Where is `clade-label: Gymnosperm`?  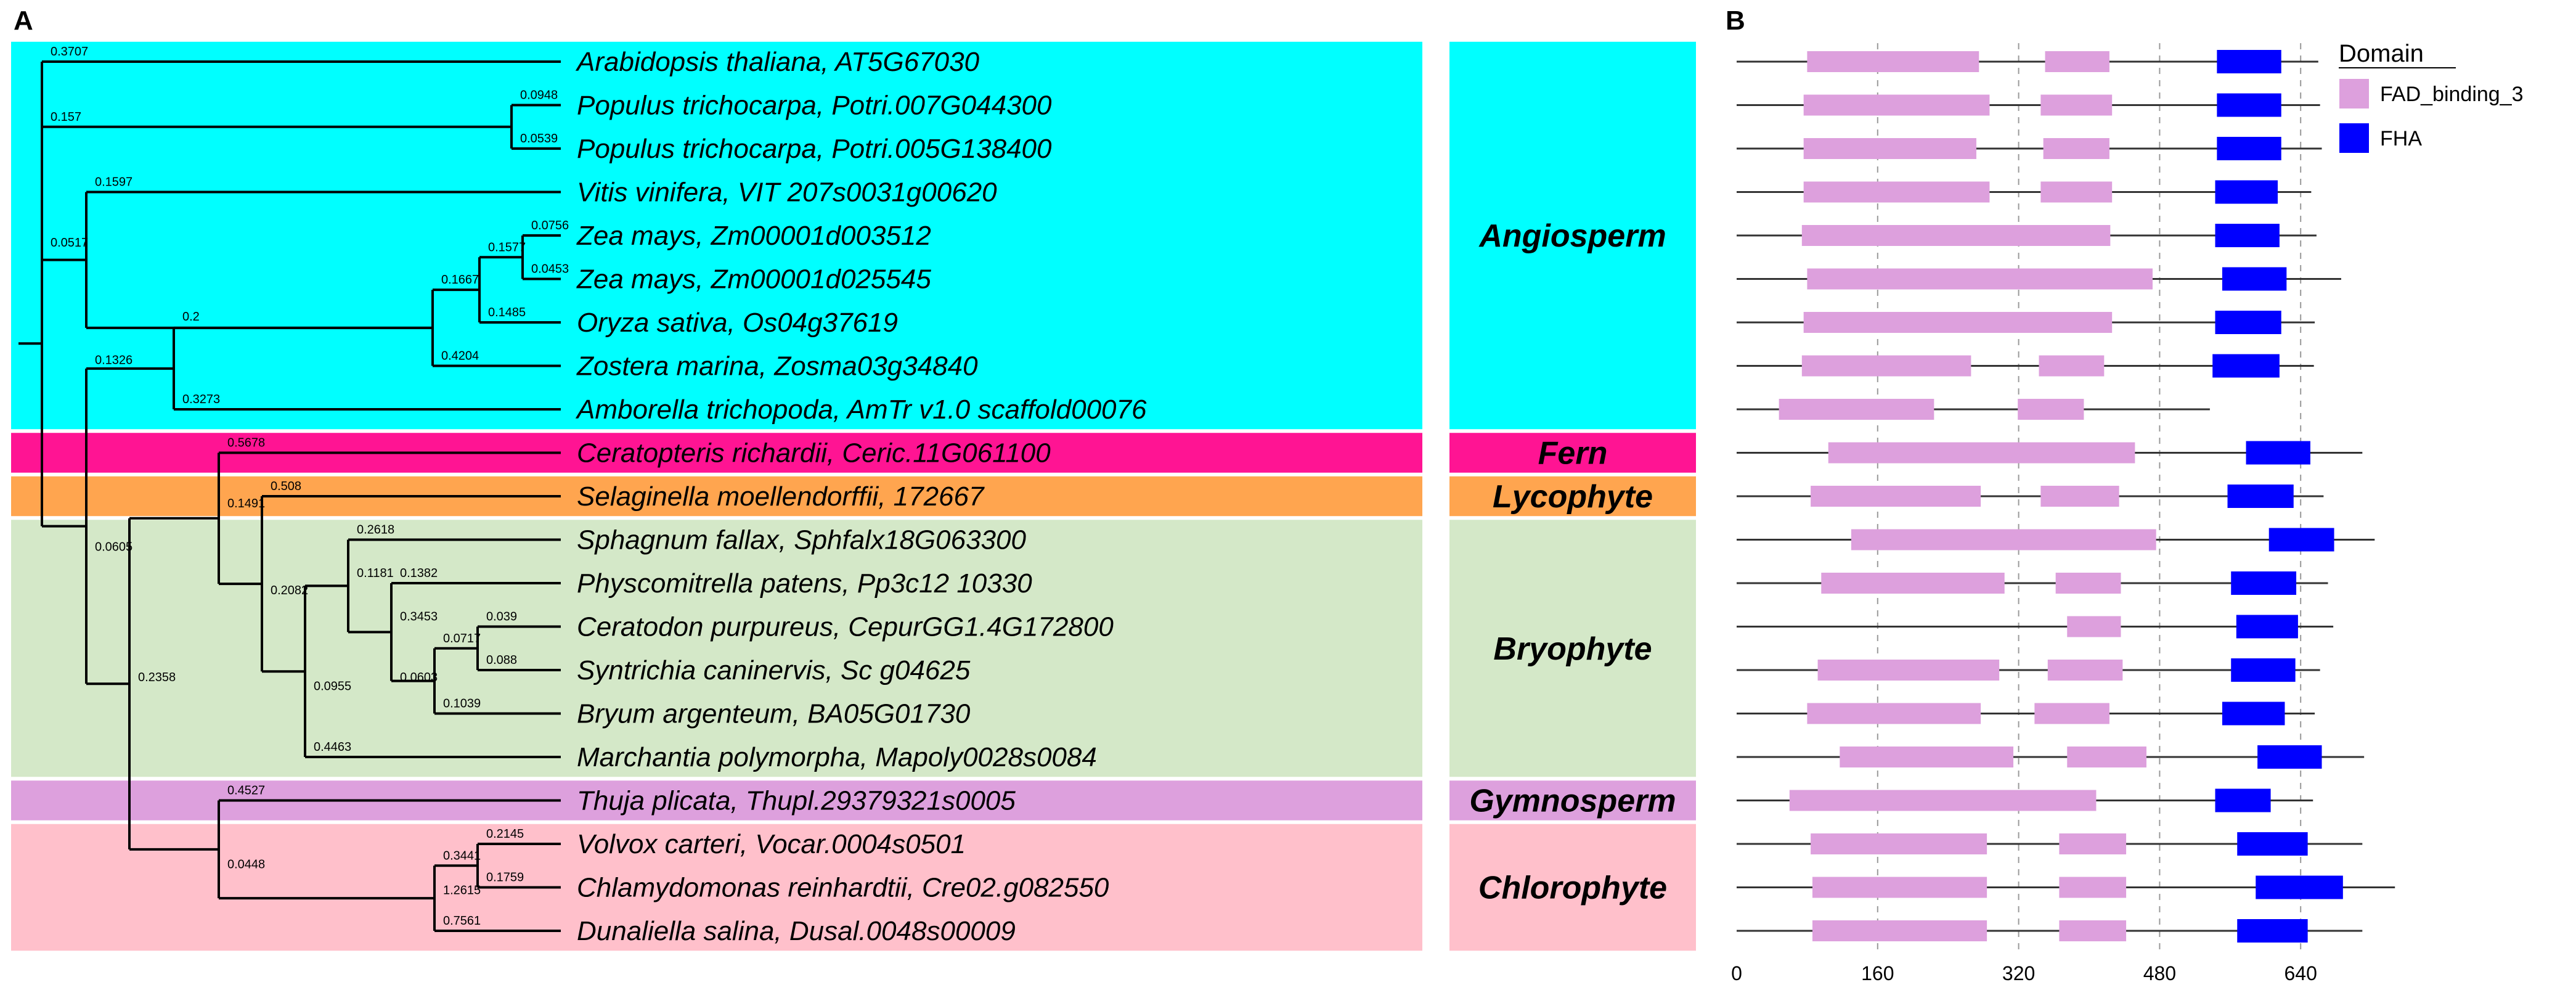
clade-label: Gymnosperm is located at coordinates (1572, 801).